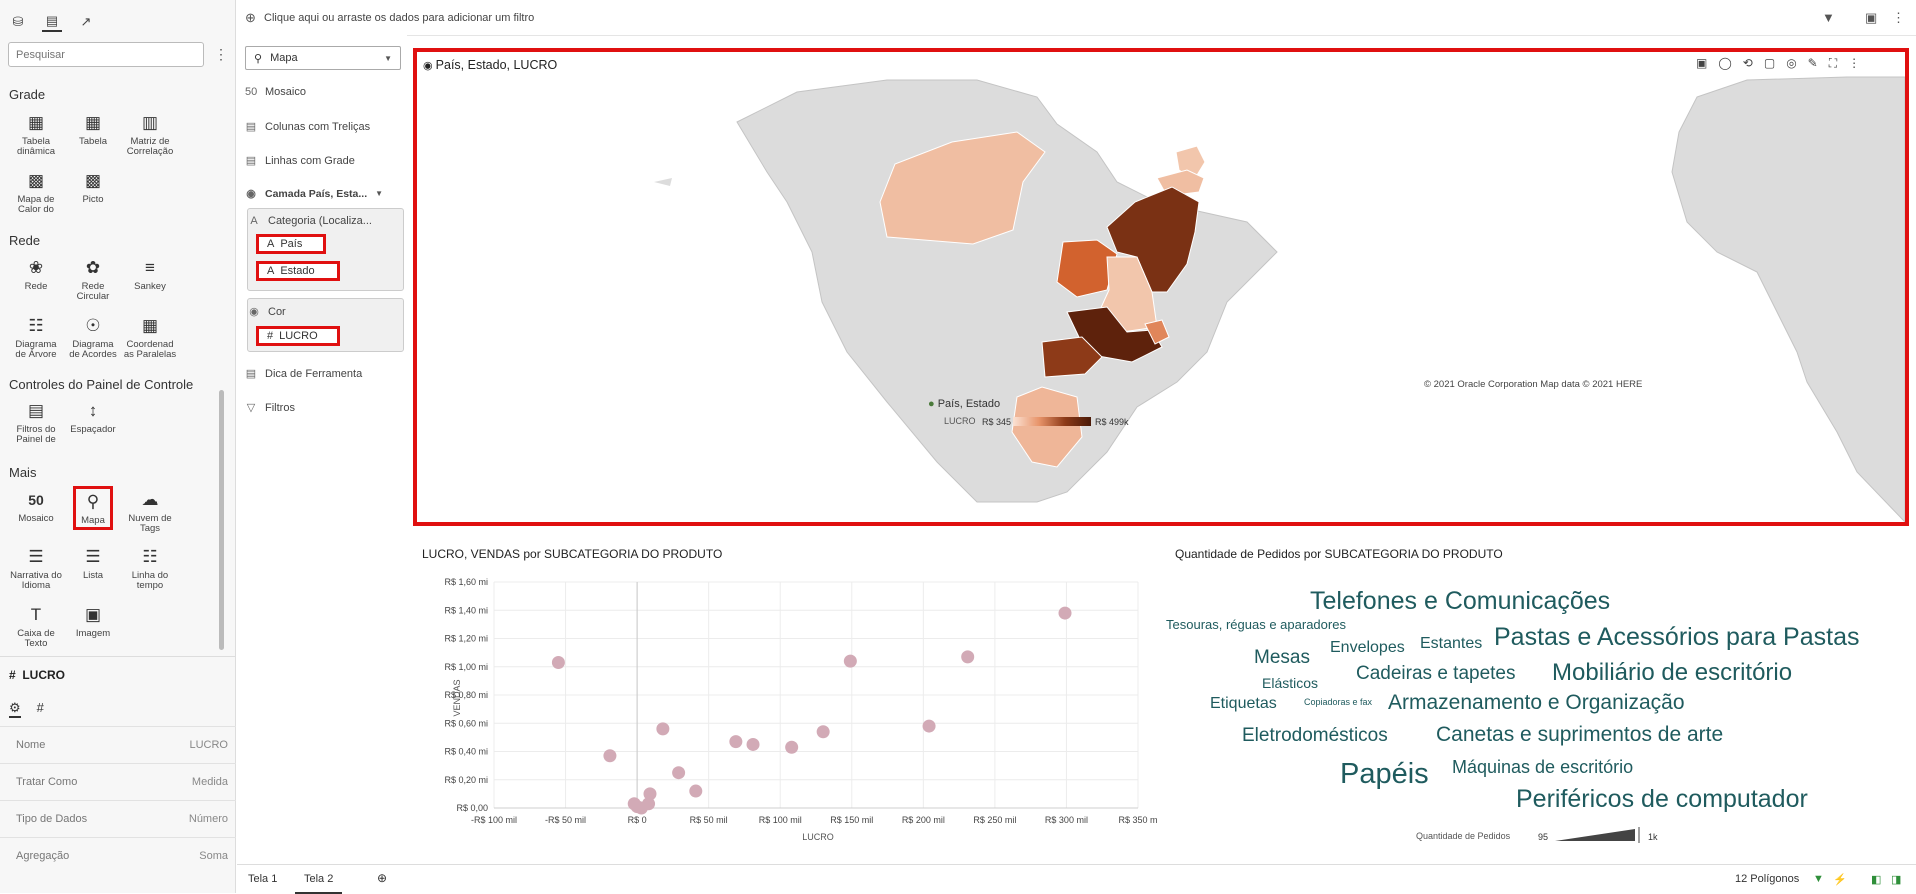 The height and width of the screenshot is (894, 1916). What do you see at coordinates (382, 878) in the screenshot?
I see `add-canvas-icon: ⊕` at bounding box center [382, 878].